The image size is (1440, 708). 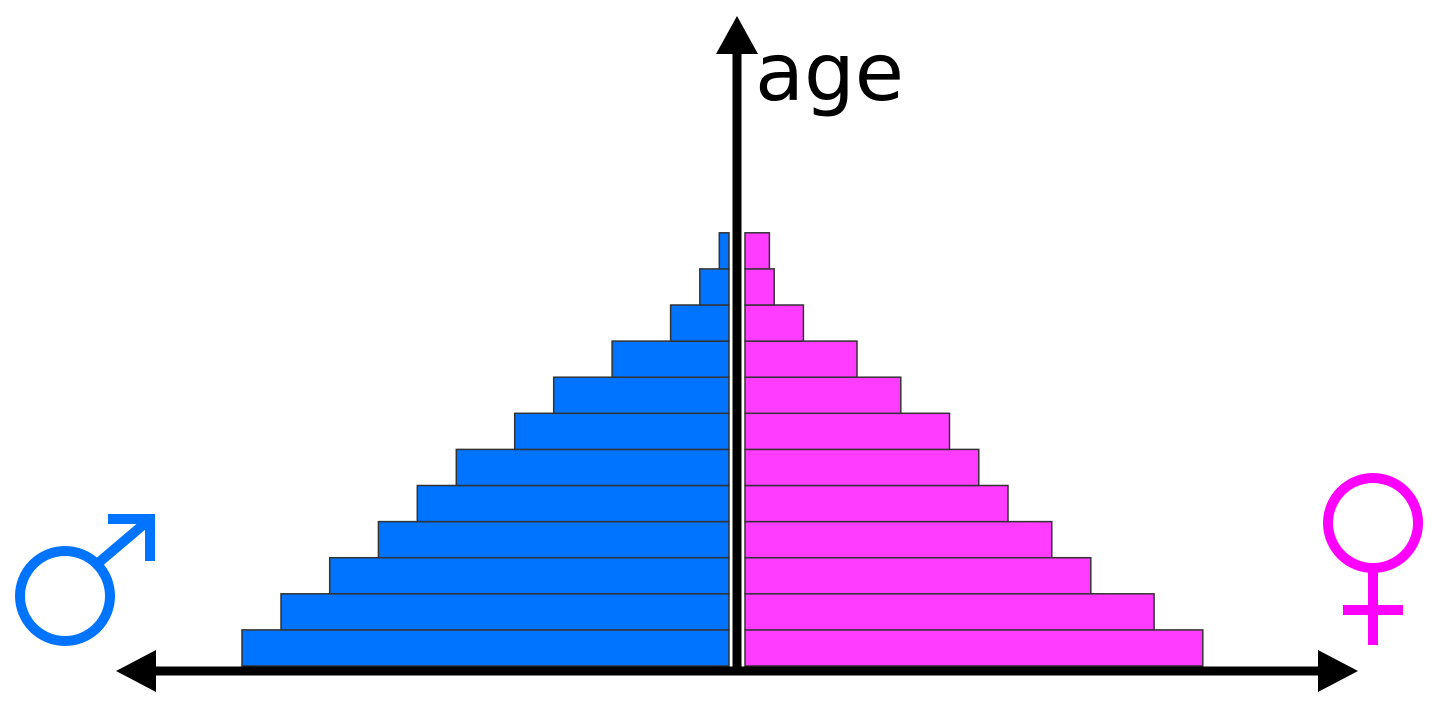 What do you see at coordinates (136, 671) in the screenshot?
I see `x-axis-left-arrow-icon` at bounding box center [136, 671].